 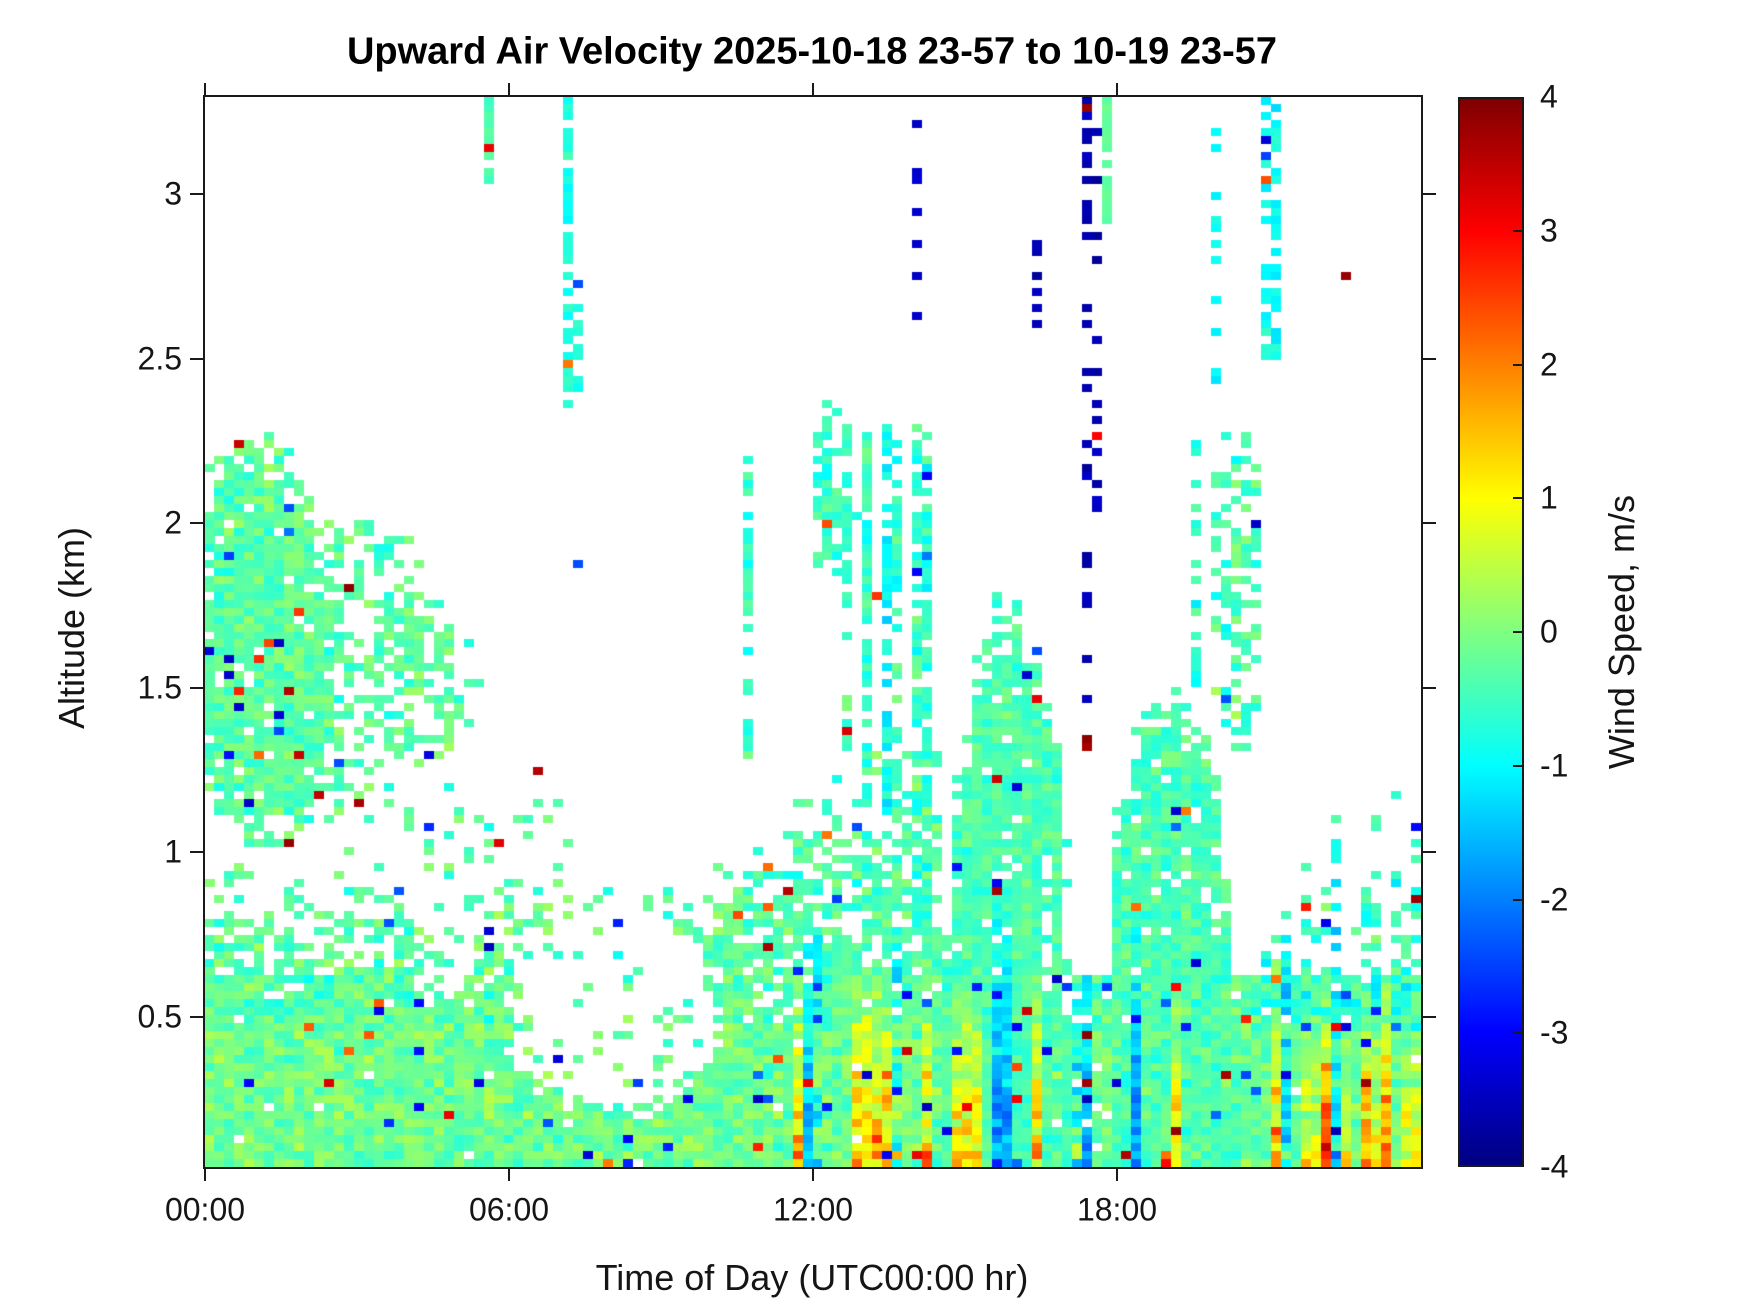 What do you see at coordinates (1554, 765) in the screenshot?
I see `colorbar-tick-label: -1` at bounding box center [1554, 765].